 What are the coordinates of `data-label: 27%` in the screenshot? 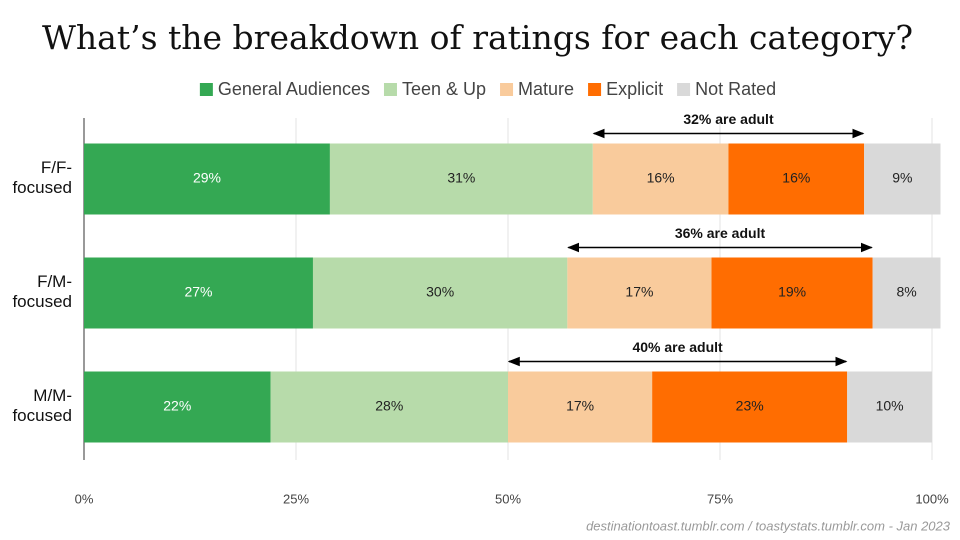 It's located at (198, 292).